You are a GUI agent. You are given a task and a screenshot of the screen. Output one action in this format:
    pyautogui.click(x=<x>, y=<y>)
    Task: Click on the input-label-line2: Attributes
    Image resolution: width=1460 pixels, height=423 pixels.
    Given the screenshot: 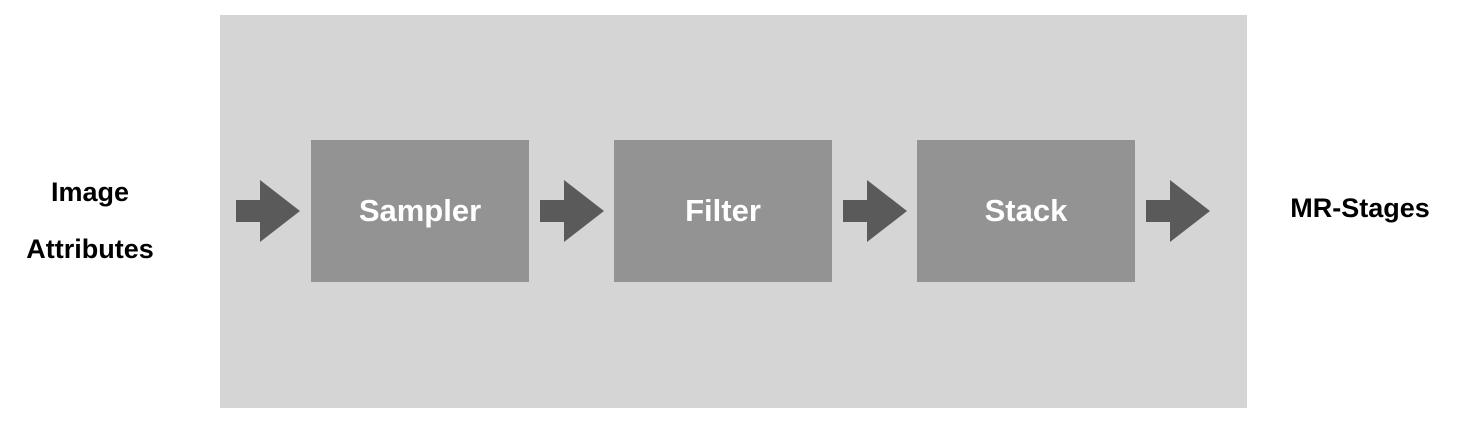 What is the action you would take?
    pyautogui.click(x=90, y=249)
    